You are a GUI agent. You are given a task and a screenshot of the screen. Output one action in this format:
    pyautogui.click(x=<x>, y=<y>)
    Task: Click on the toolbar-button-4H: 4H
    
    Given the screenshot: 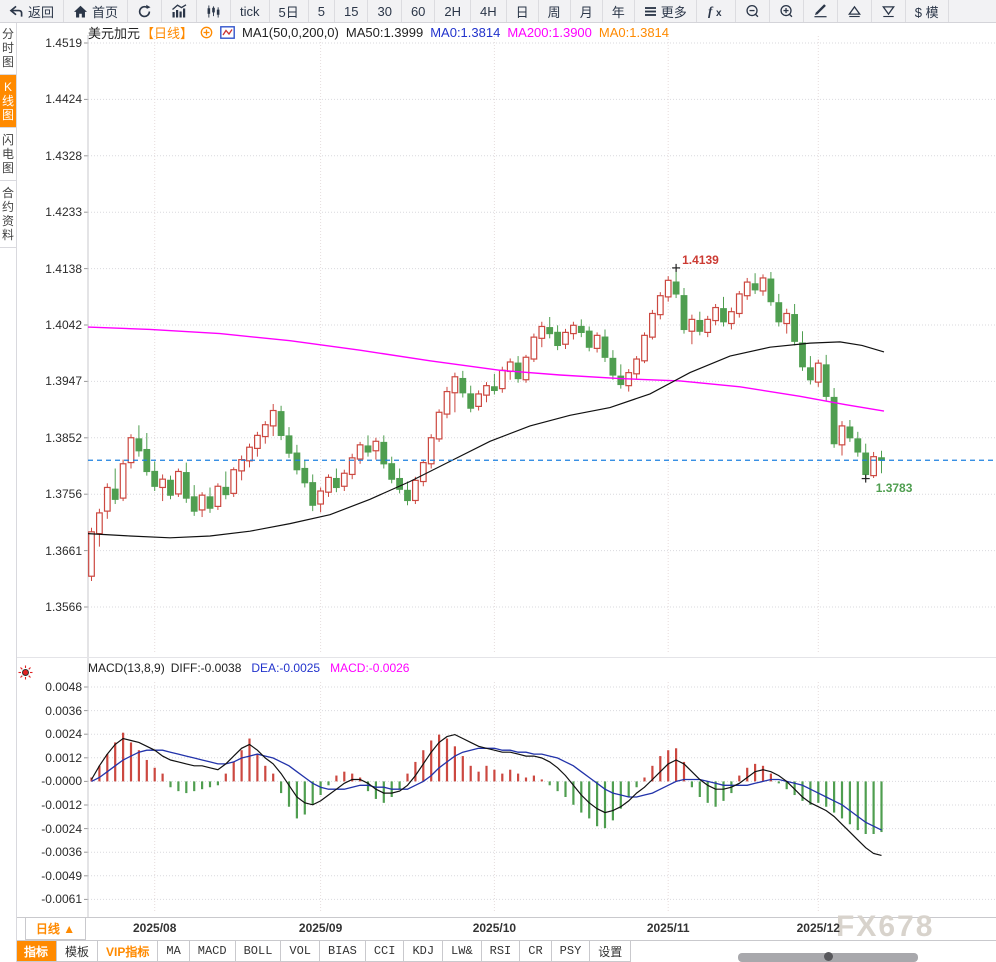 What is the action you would take?
    pyautogui.click(x=489, y=11)
    